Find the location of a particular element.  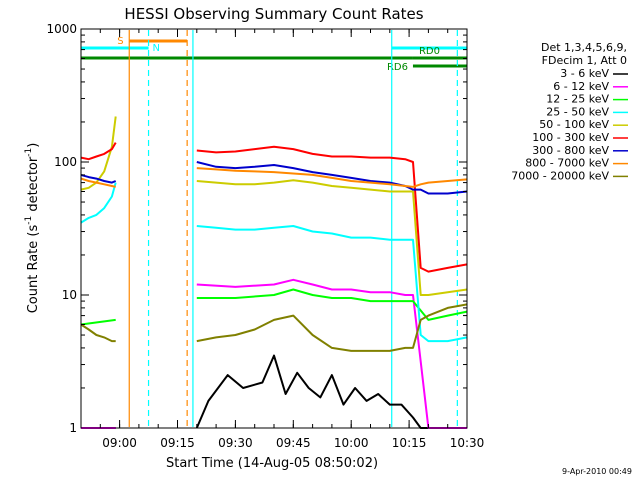

footer-date: 9-Apr-2010 00:49 is located at coordinates (597, 471).